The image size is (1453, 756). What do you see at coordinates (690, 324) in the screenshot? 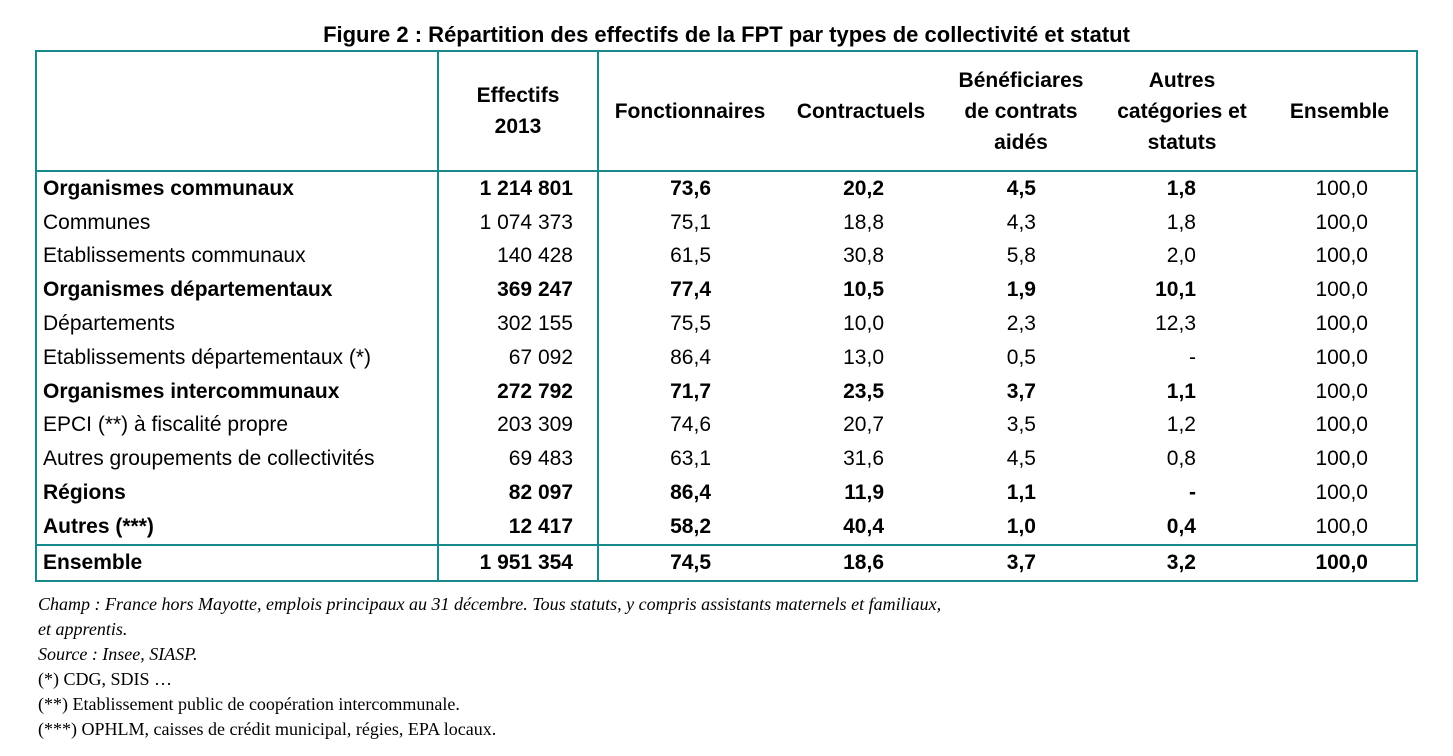
I see `cell-value: 75,5` at bounding box center [690, 324].